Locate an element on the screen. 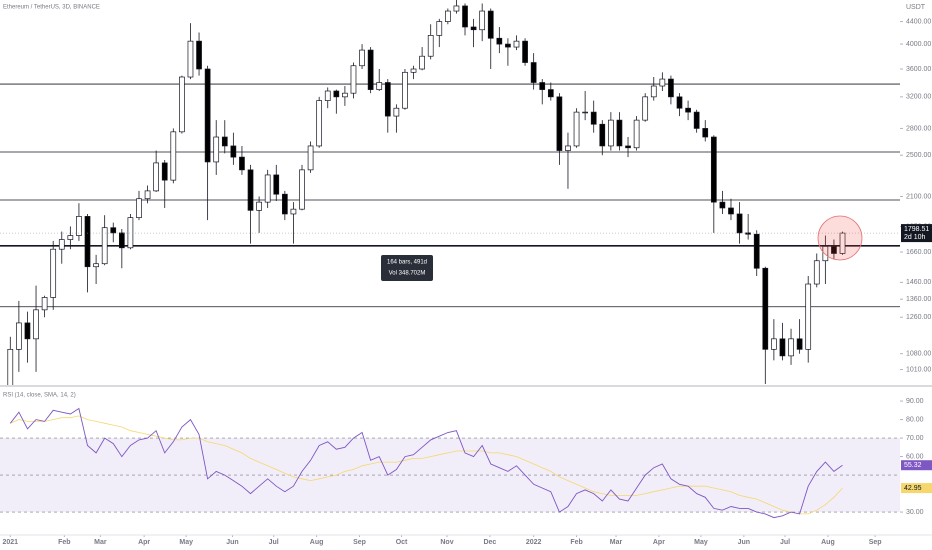  x-tick-label: 2021 is located at coordinates (11, 542).